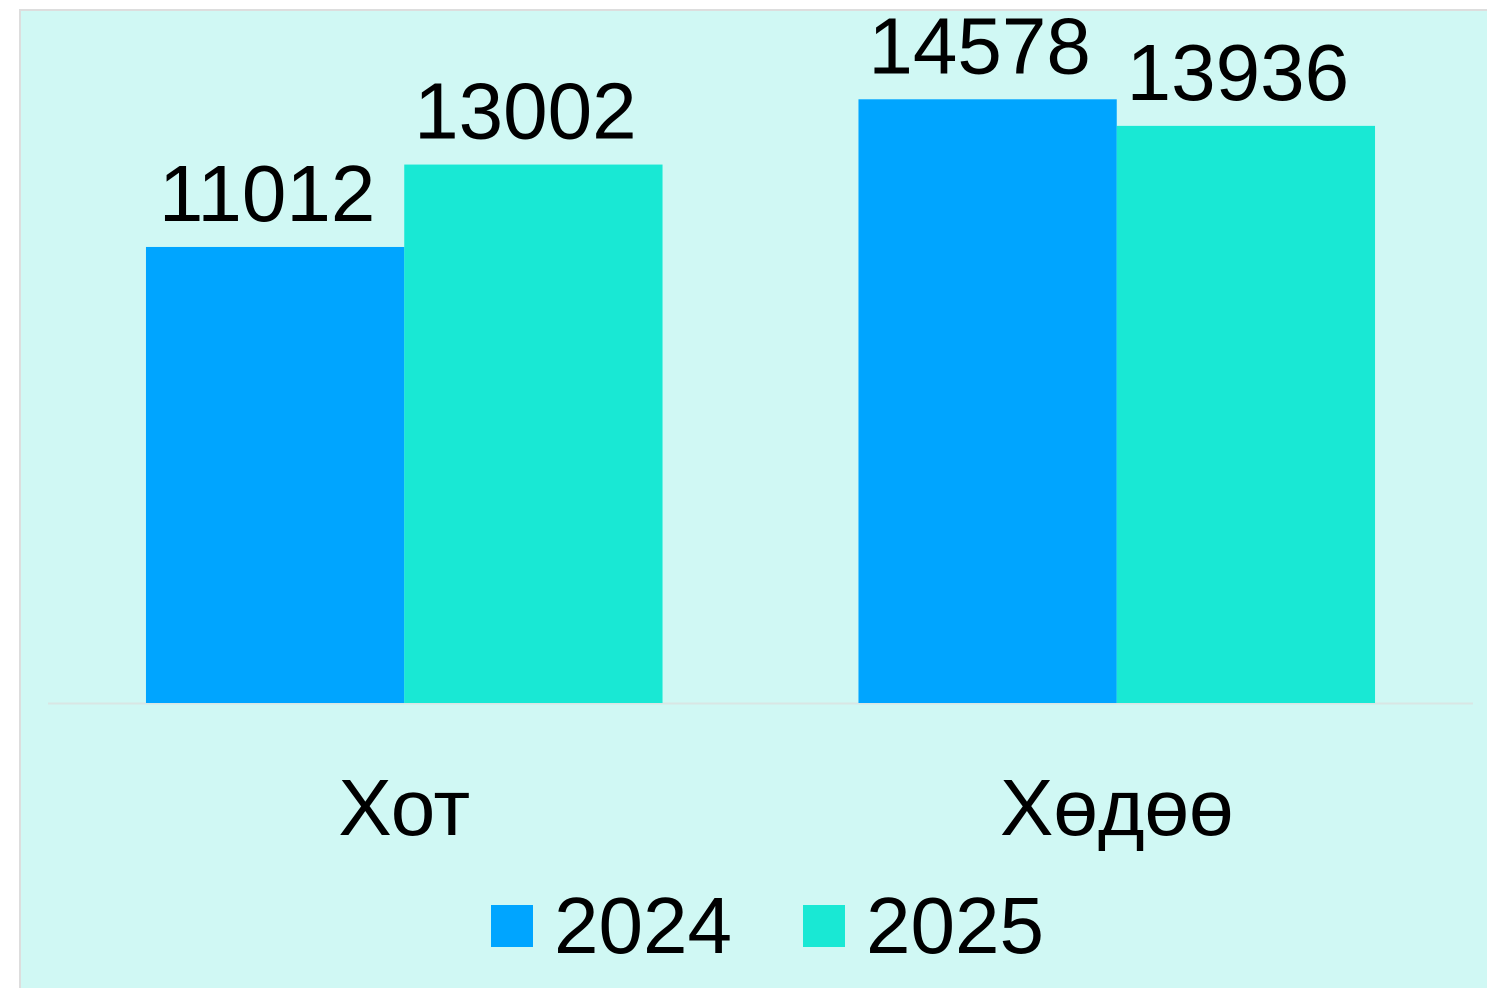 The height and width of the screenshot is (993, 1487). Describe the element at coordinates (643, 925) in the screenshot. I see `legend-label: 2024` at that location.